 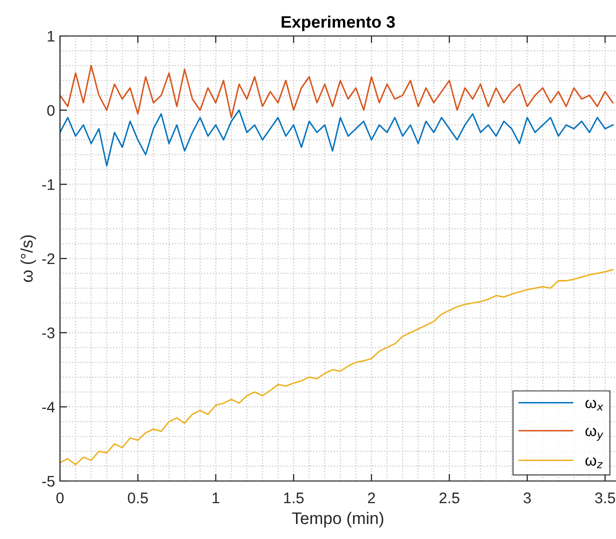 What do you see at coordinates (28, 258) in the screenshot?
I see `y-axis-title: ω (°/s)` at bounding box center [28, 258].